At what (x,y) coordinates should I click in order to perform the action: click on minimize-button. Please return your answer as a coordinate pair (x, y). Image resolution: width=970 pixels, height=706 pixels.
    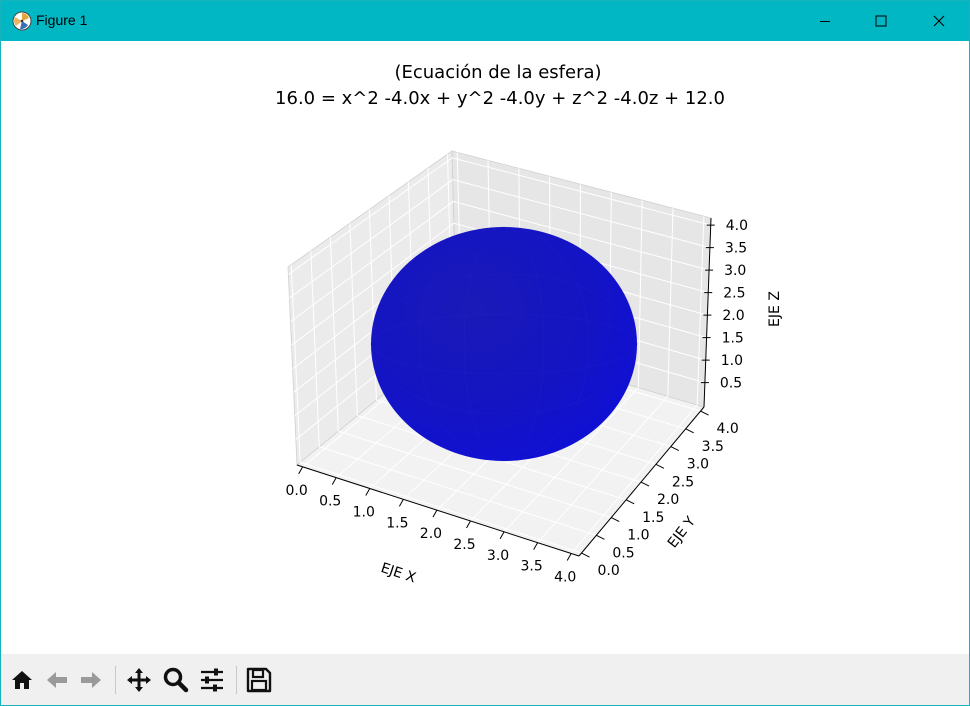
    Looking at the image, I should click on (825, 21).